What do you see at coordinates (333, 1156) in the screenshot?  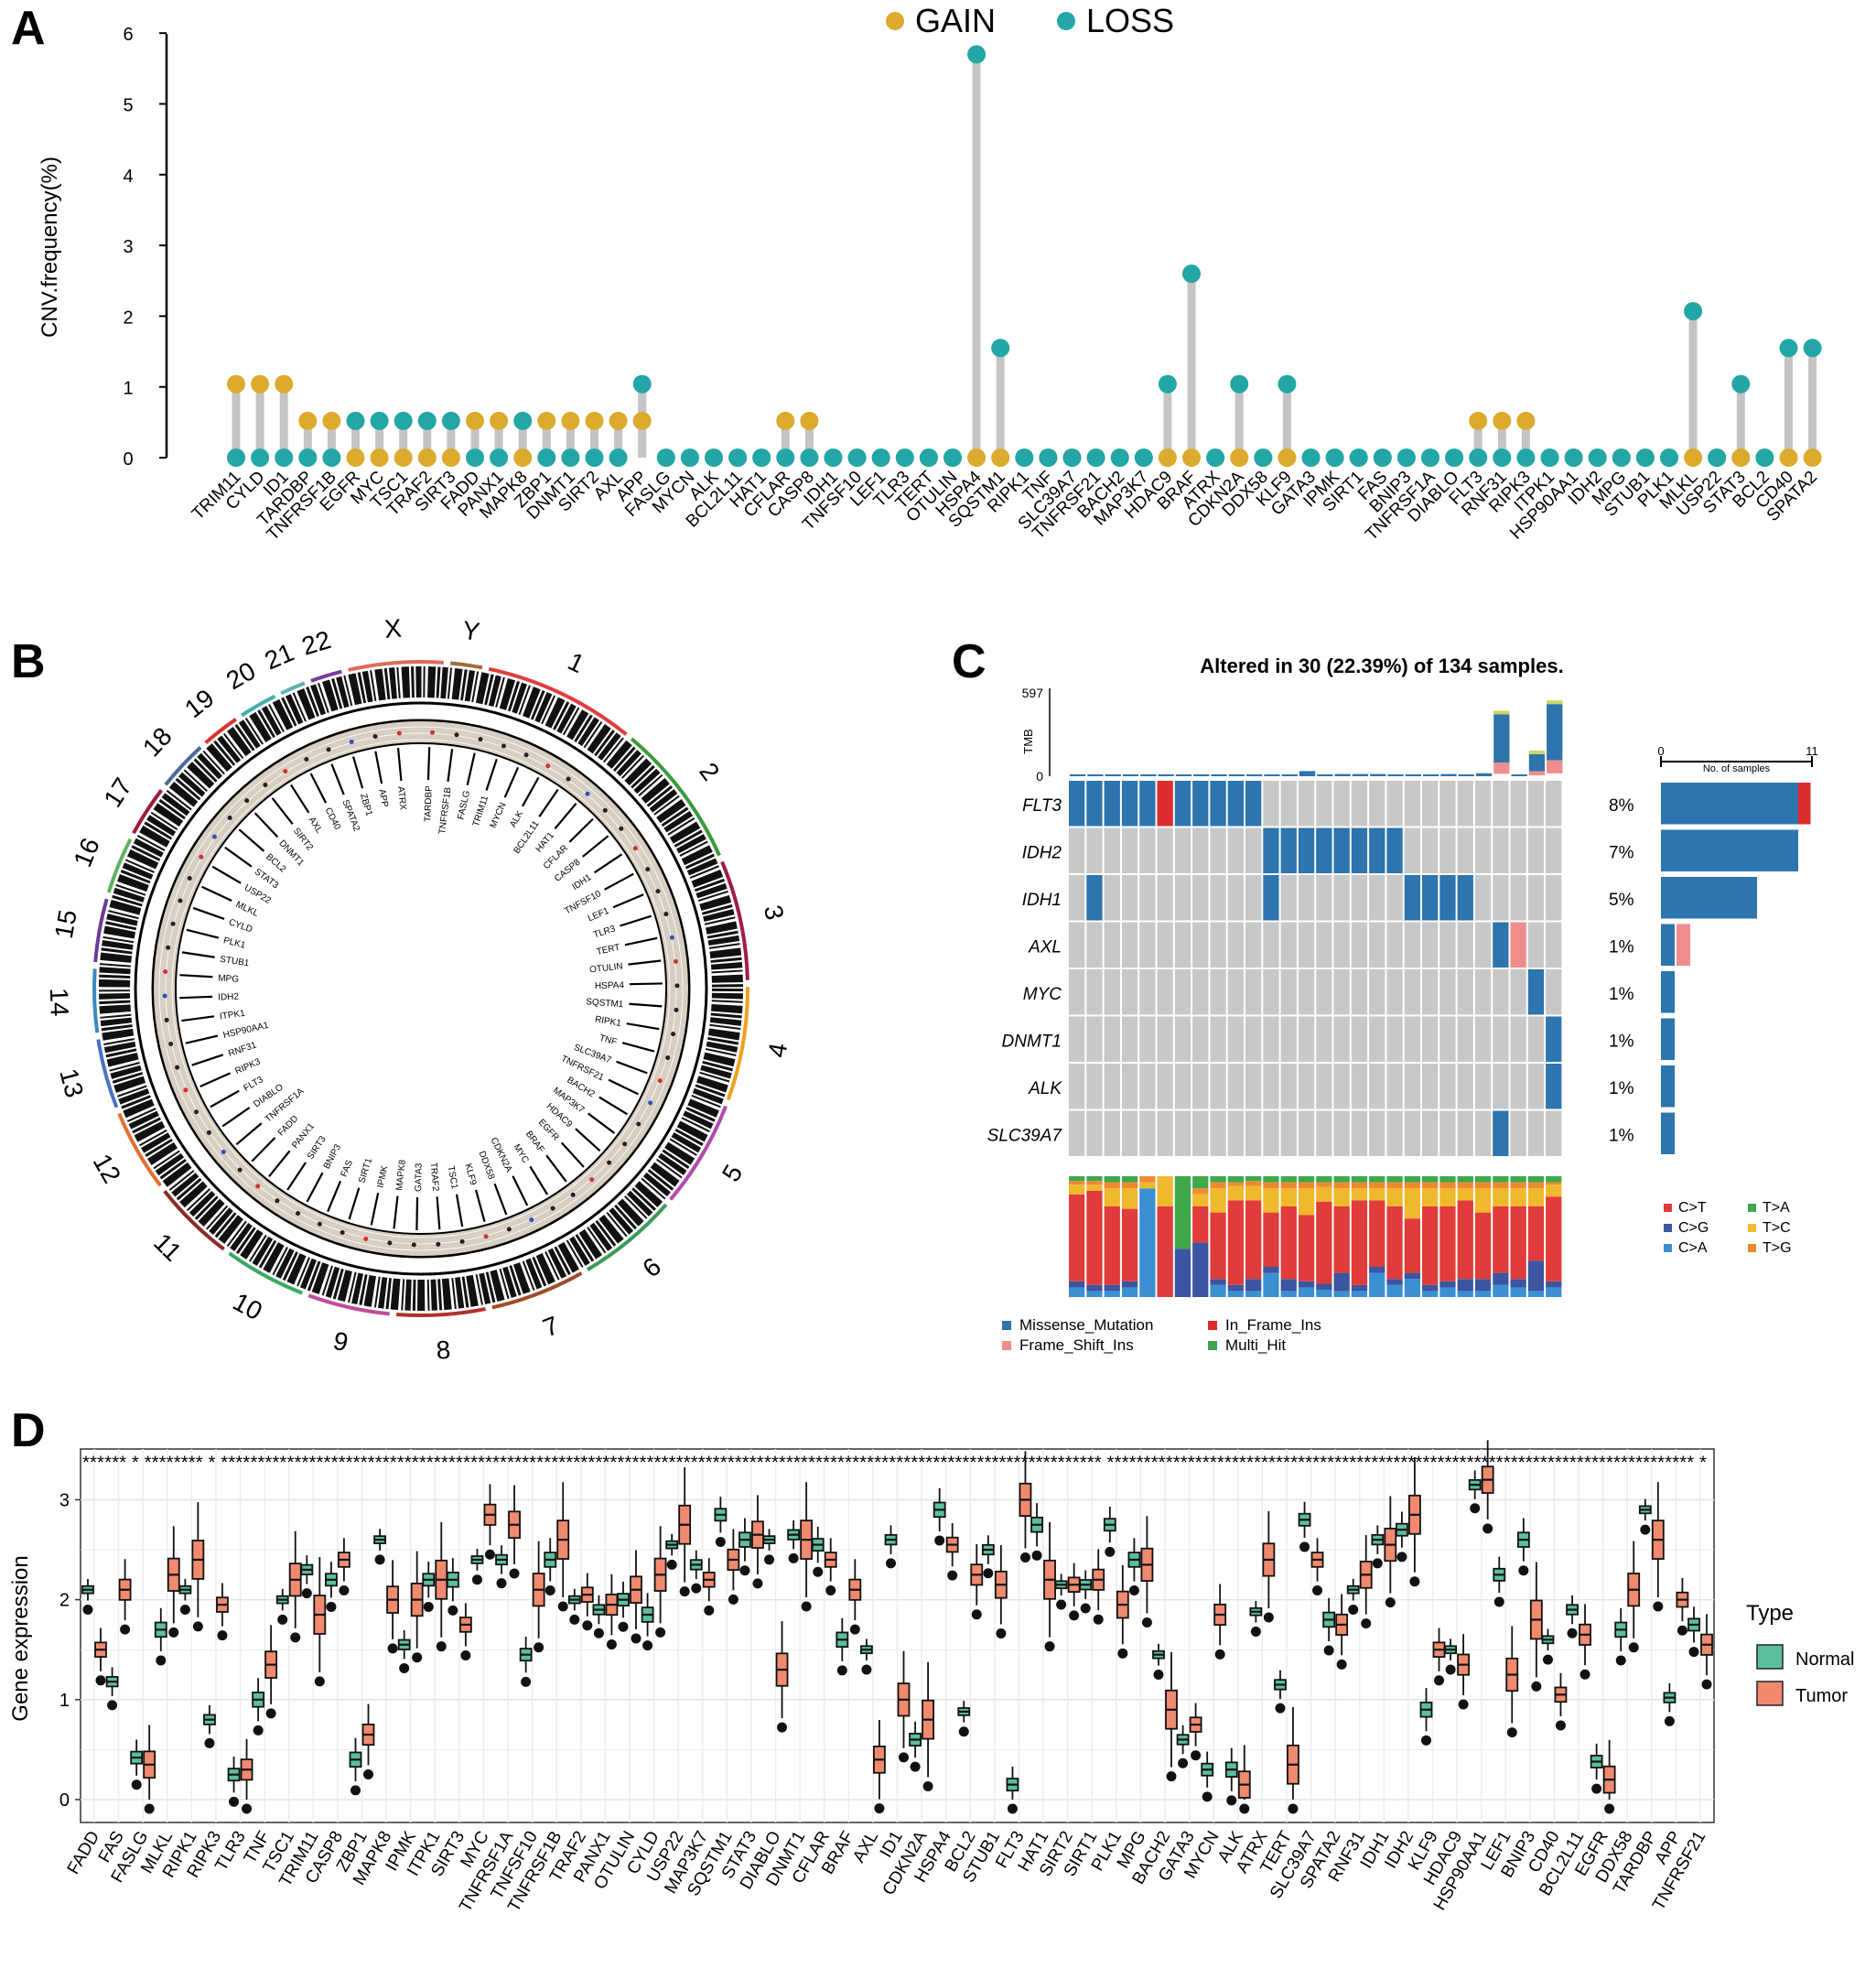 I see `gene-label: BNIP3` at bounding box center [333, 1156].